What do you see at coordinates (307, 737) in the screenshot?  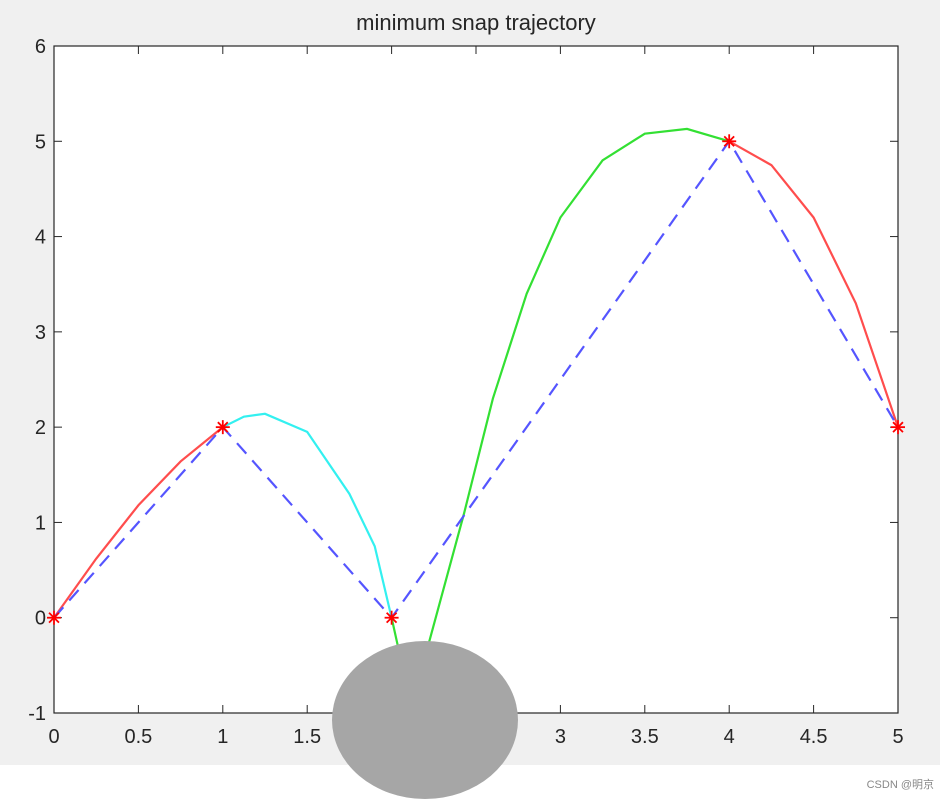 I see `x-tick-label: 1.5` at bounding box center [307, 737].